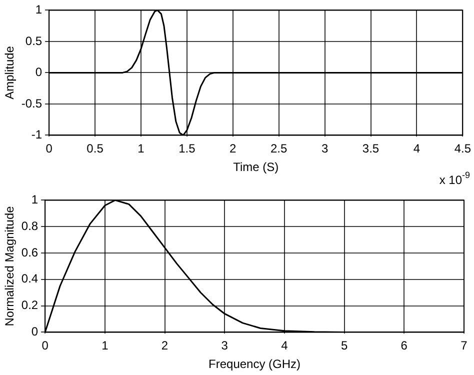 The image size is (474, 375). I want to click on y-tick-label: 0.2, so click(29, 305).